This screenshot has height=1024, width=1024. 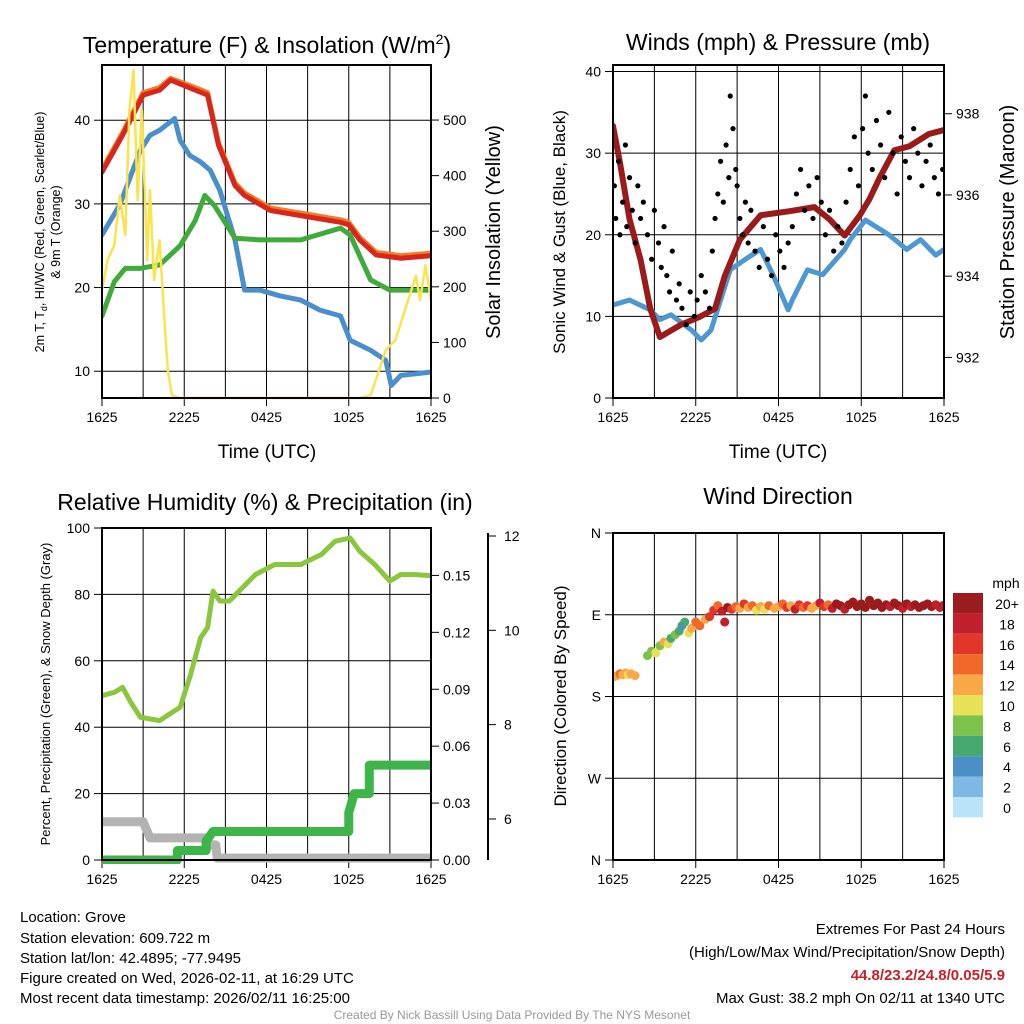 What do you see at coordinates (455, 287) in the screenshot?
I see `y2-tick-label: 200` at bounding box center [455, 287].